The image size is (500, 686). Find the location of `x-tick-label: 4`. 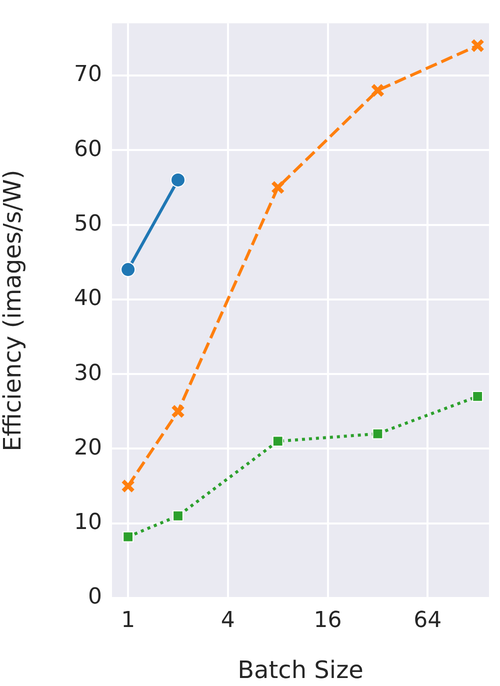

x-tick-label: 4 is located at coordinates (227, 620).